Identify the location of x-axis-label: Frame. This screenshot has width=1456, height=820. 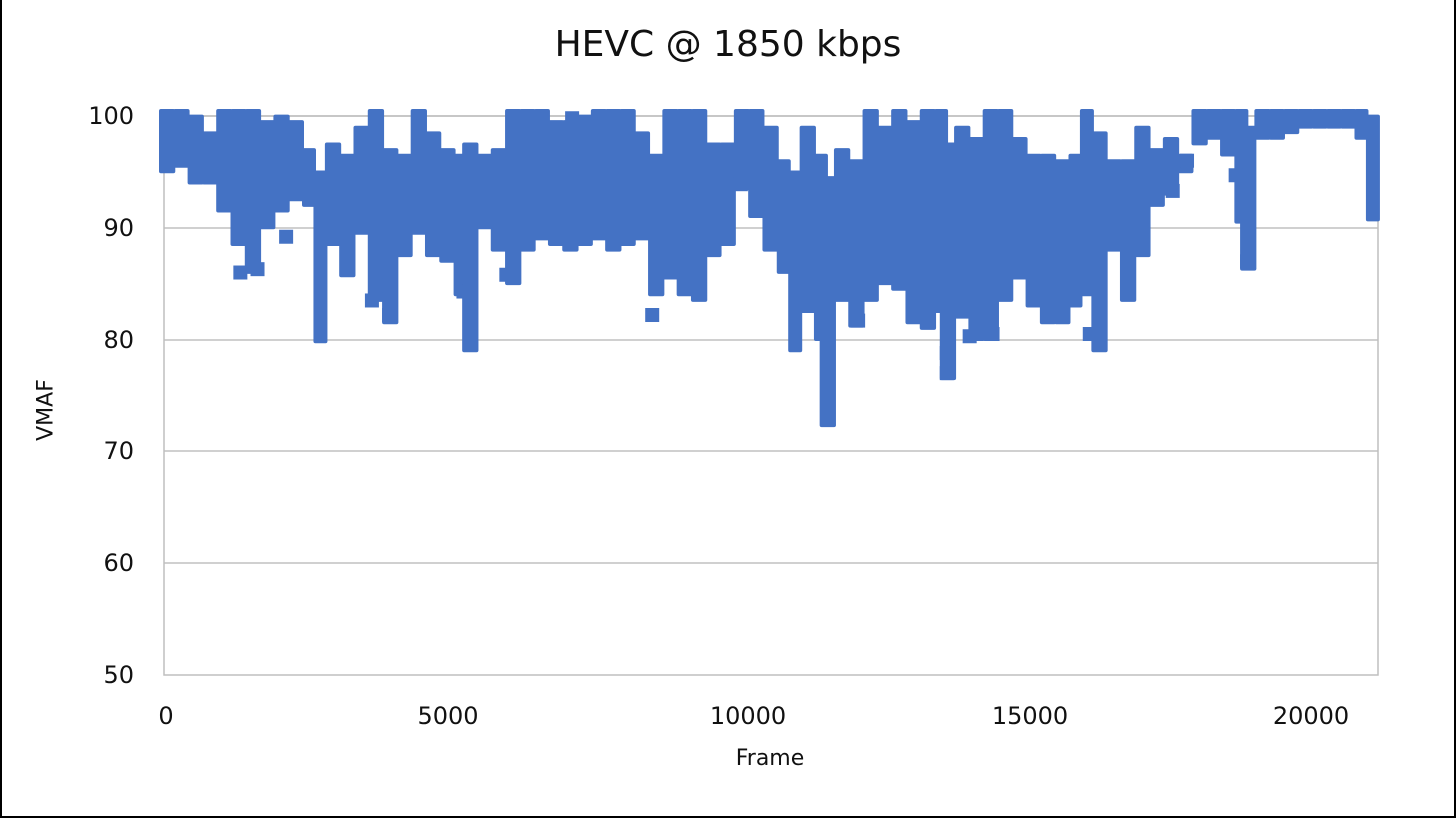
(770, 758).